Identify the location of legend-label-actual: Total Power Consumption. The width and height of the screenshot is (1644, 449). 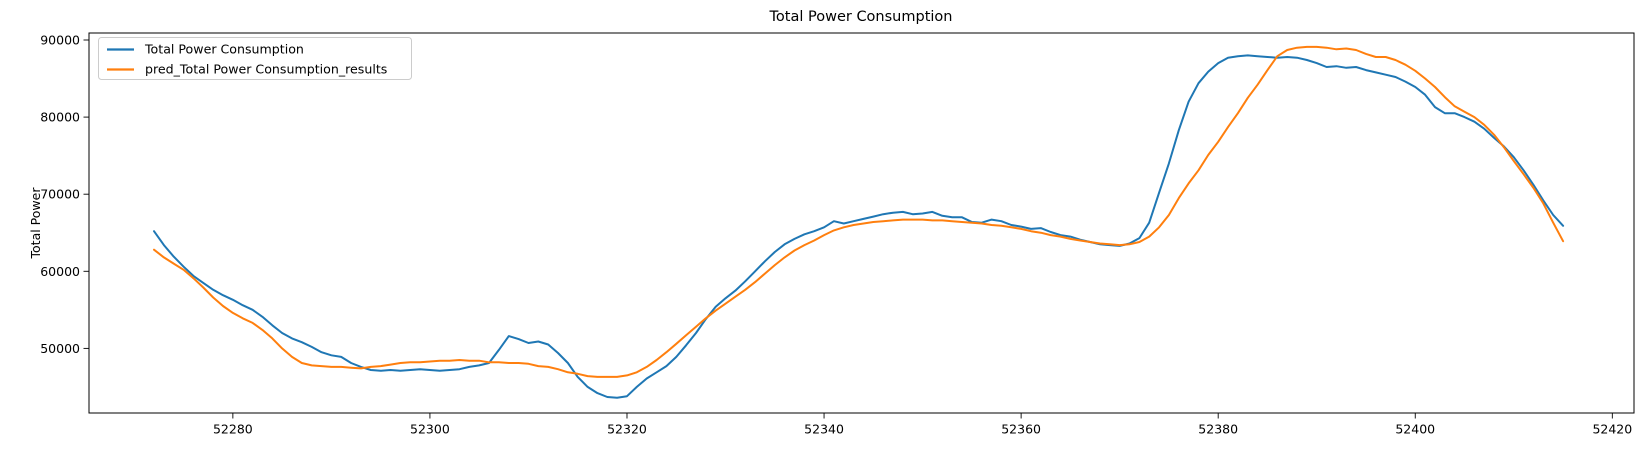
(224, 49).